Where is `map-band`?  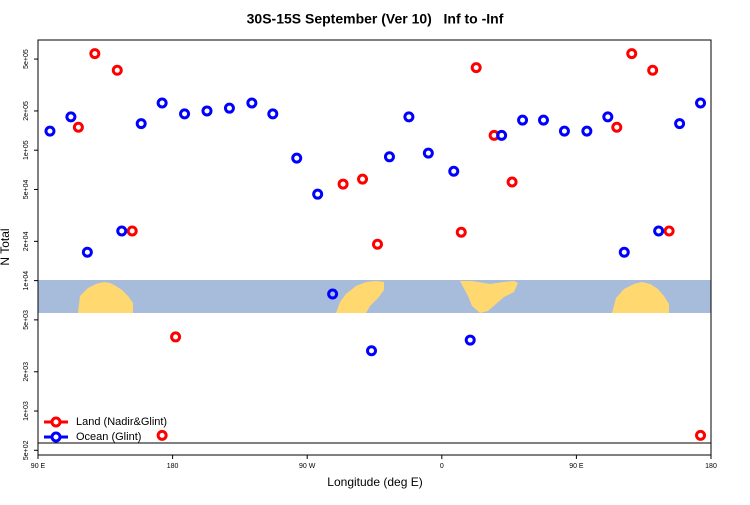 map-band is located at coordinates (374, 296).